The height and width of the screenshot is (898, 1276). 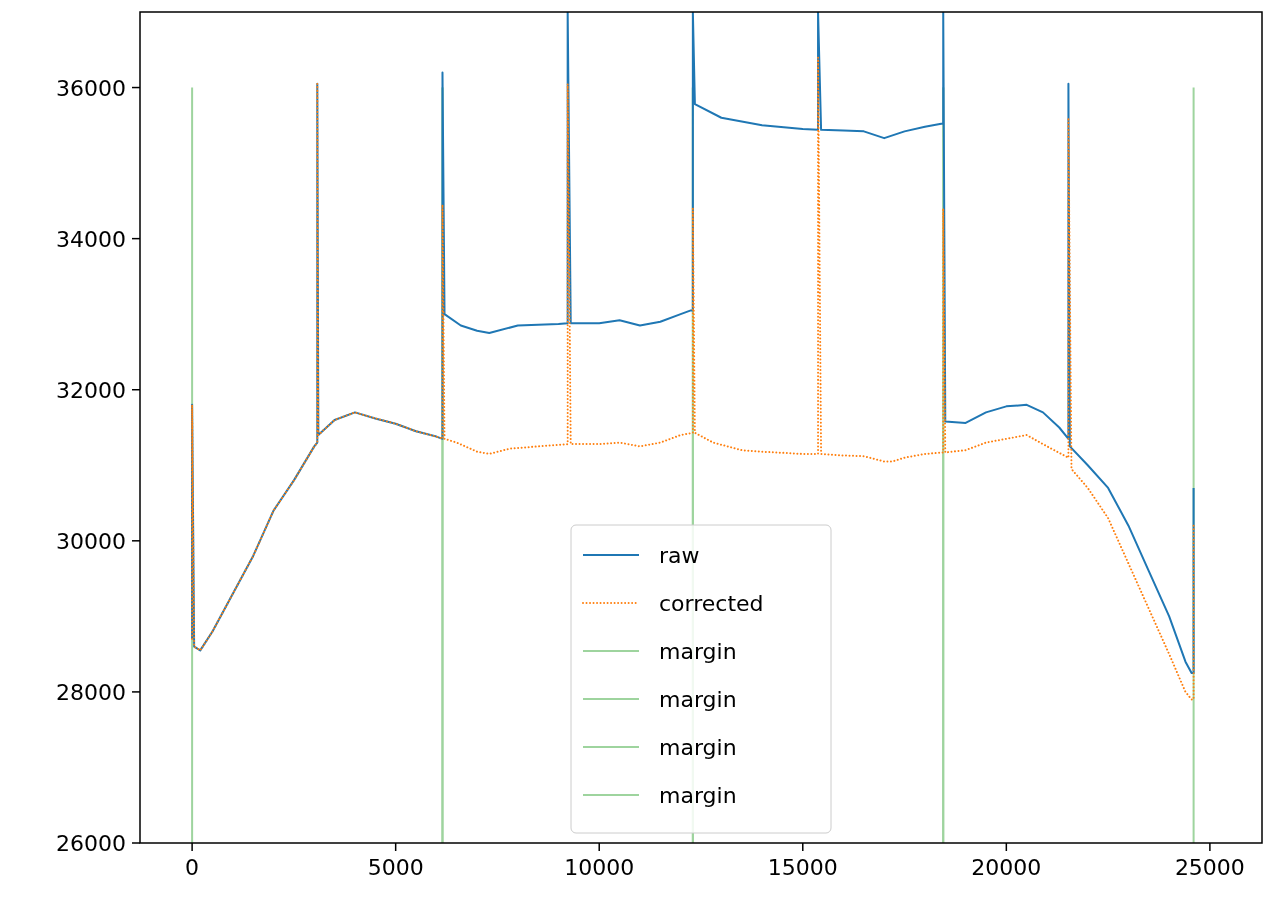 I want to click on x-tick-label: 15000, so click(x=802, y=867).